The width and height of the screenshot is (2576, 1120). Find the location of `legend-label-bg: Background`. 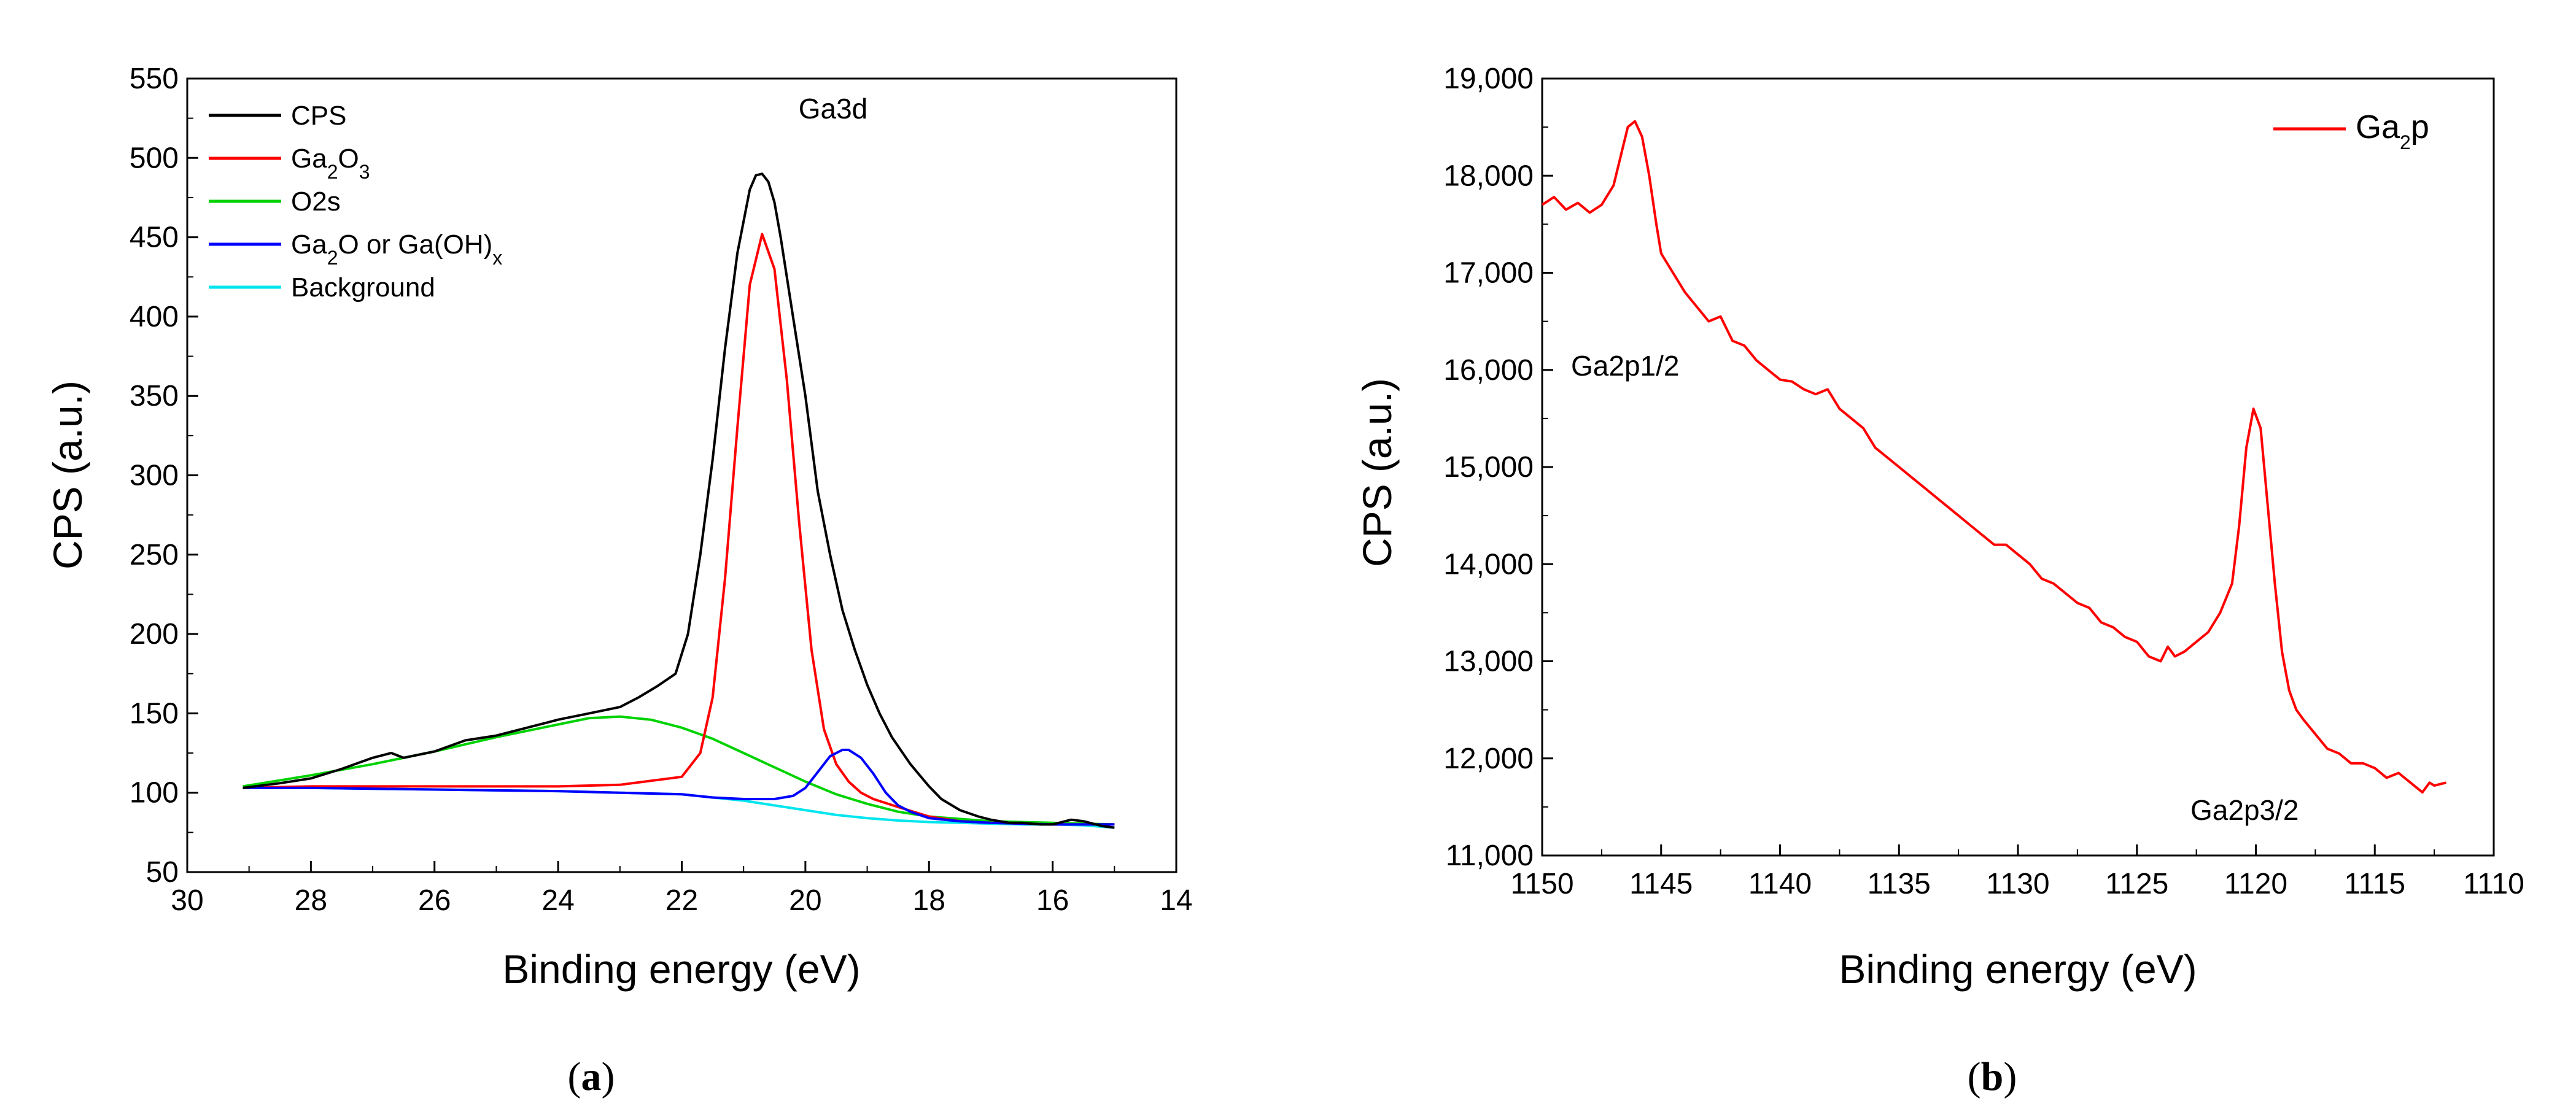

legend-label-bg: Background is located at coordinates (363, 288).